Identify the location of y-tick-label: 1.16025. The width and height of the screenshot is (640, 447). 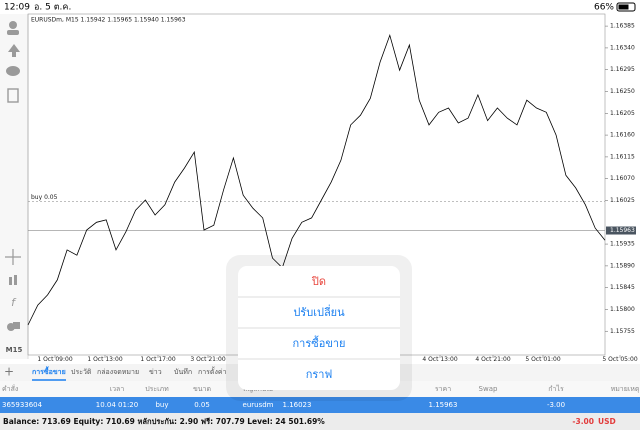
(622, 200).